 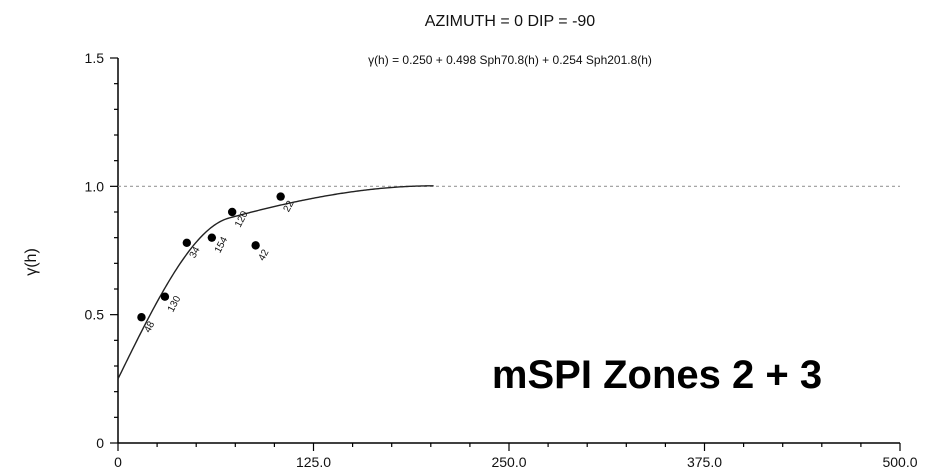 I want to click on x-tick-label: 250.0, so click(x=508, y=462).